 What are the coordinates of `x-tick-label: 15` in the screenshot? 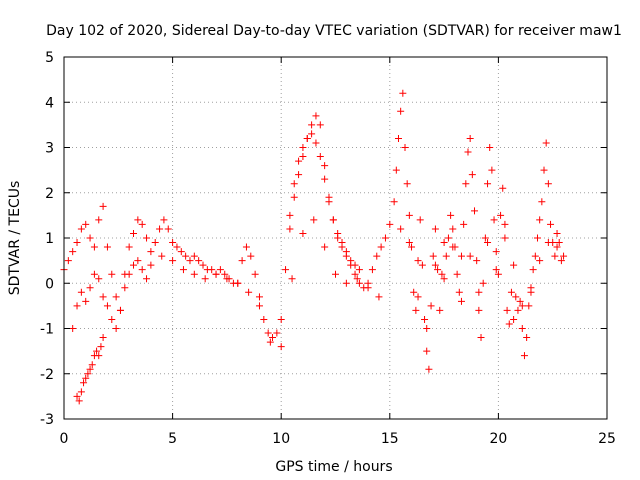 It's located at (390, 439).